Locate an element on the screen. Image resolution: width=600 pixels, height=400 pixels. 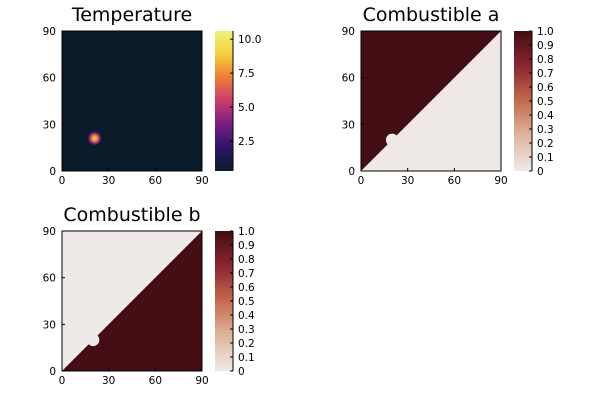
chart-title: Combustible b is located at coordinates (131, 215).